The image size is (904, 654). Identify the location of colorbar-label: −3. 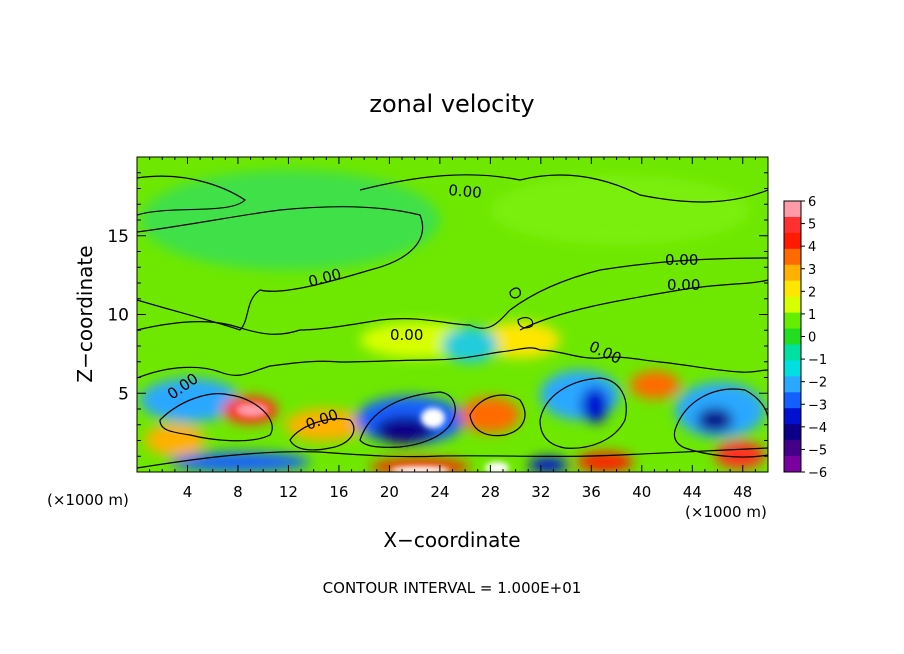
(817, 405).